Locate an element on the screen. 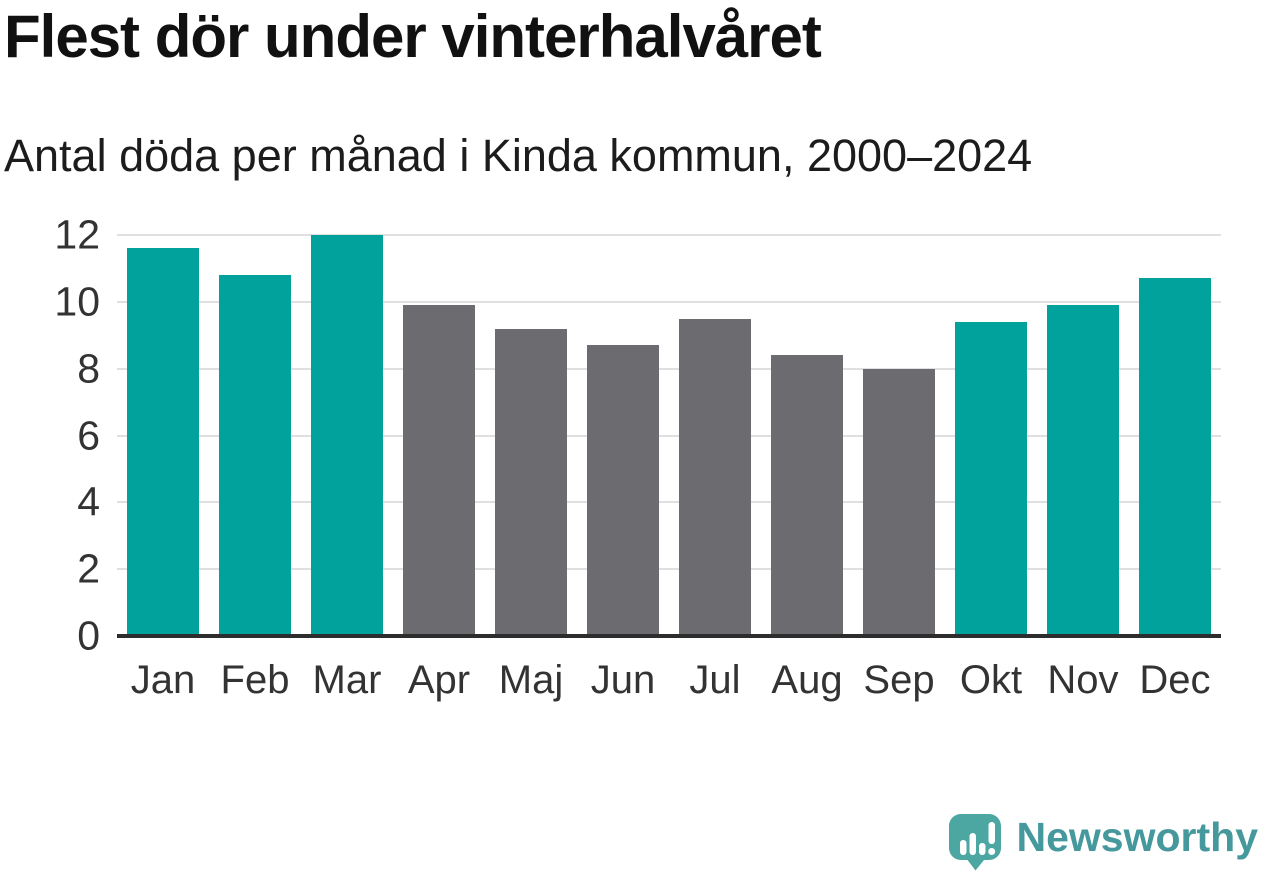 The width and height of the screenshot is (1262, 879). x-tick-label-apr: Apr is located at coordinates (439, 680).